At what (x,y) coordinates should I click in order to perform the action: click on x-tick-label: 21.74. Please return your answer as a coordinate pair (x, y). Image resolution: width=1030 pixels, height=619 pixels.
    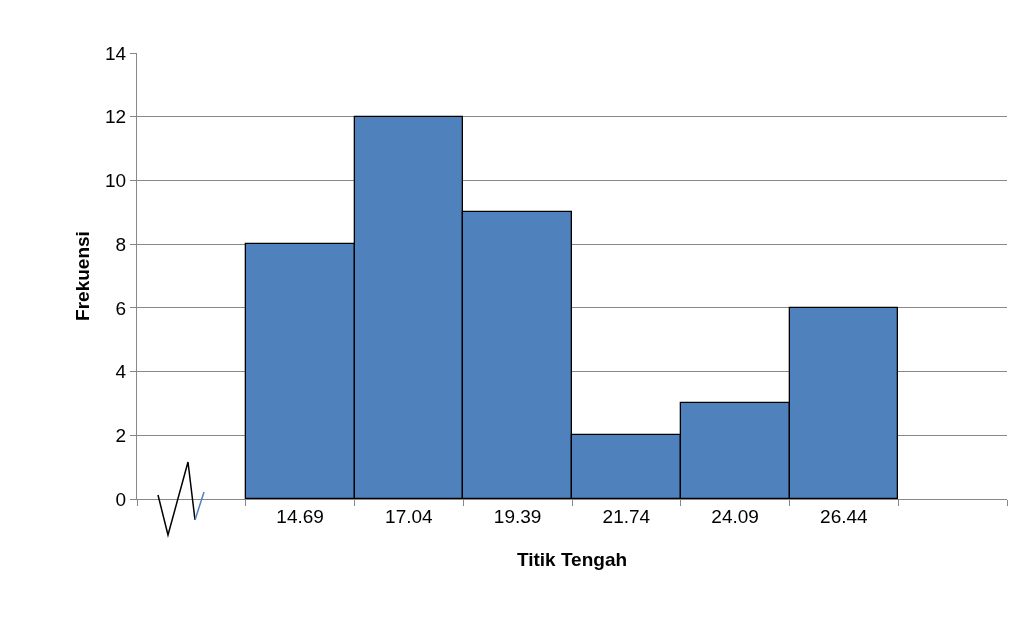
    Looking at the image, I should click on (626, 516).